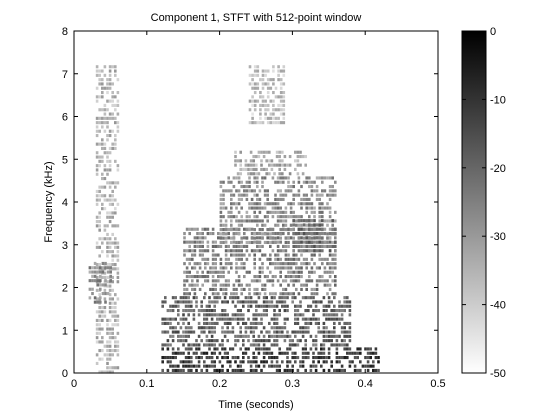 This screenshot has width=560, height=420. I want to click on spectral-region, so click(267, 95).